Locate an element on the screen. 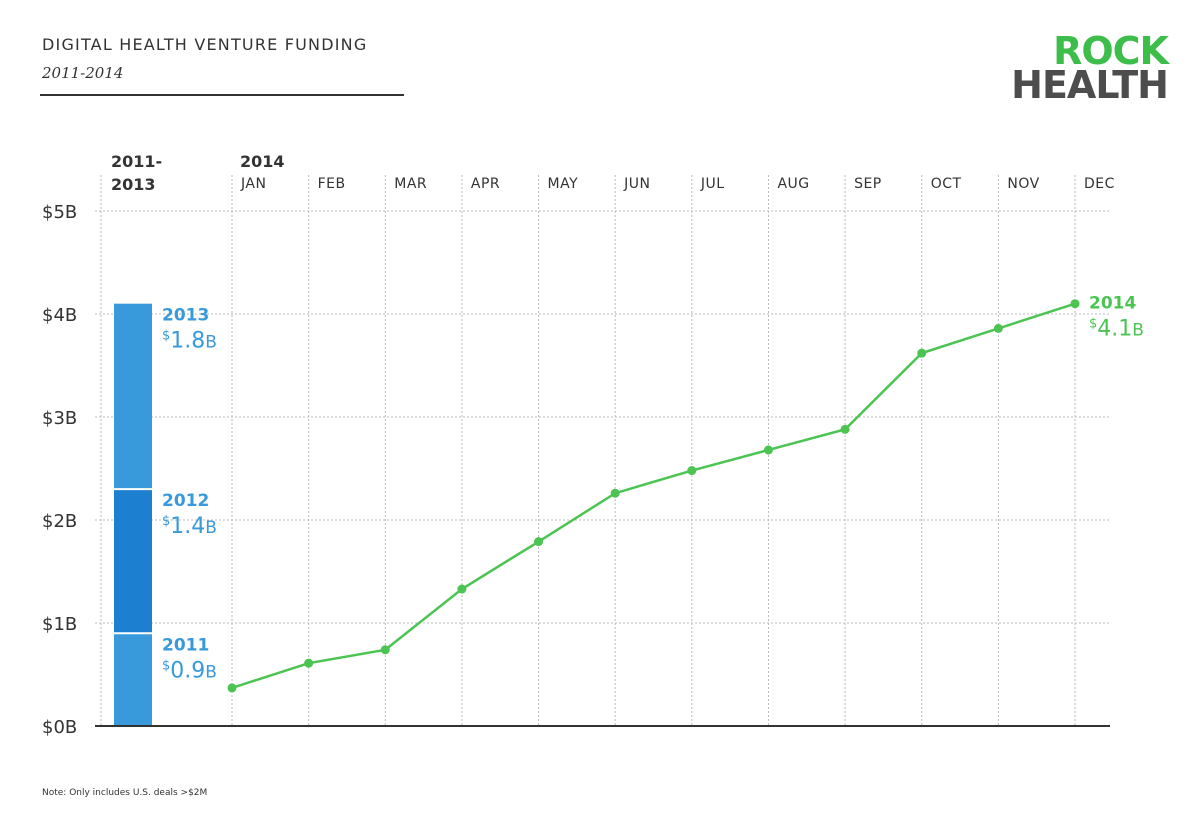  bar-segment-2011 is located at coordinates (133, 679).